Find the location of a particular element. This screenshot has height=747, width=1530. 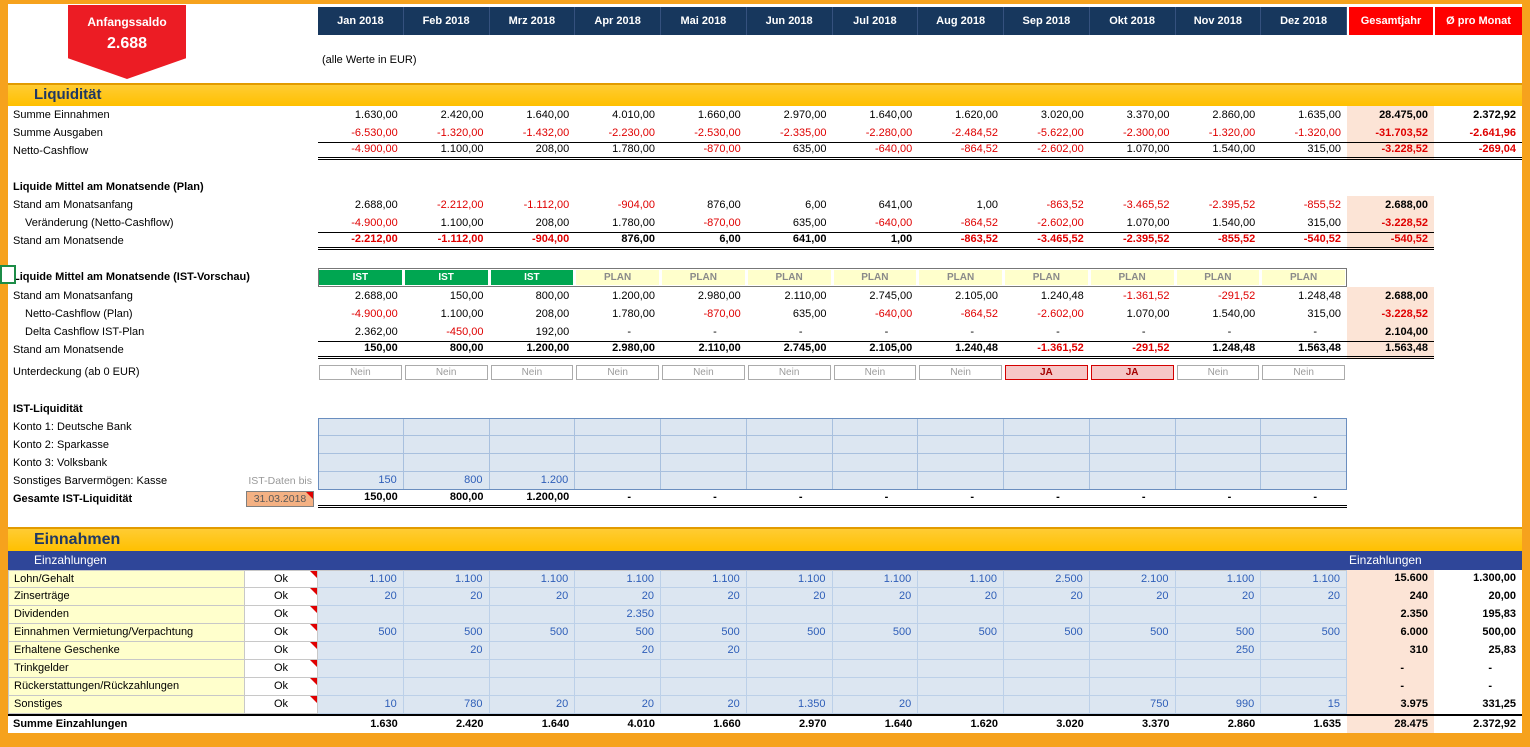

month-tab: Jan 2018 is located at coordinates (361, 21).